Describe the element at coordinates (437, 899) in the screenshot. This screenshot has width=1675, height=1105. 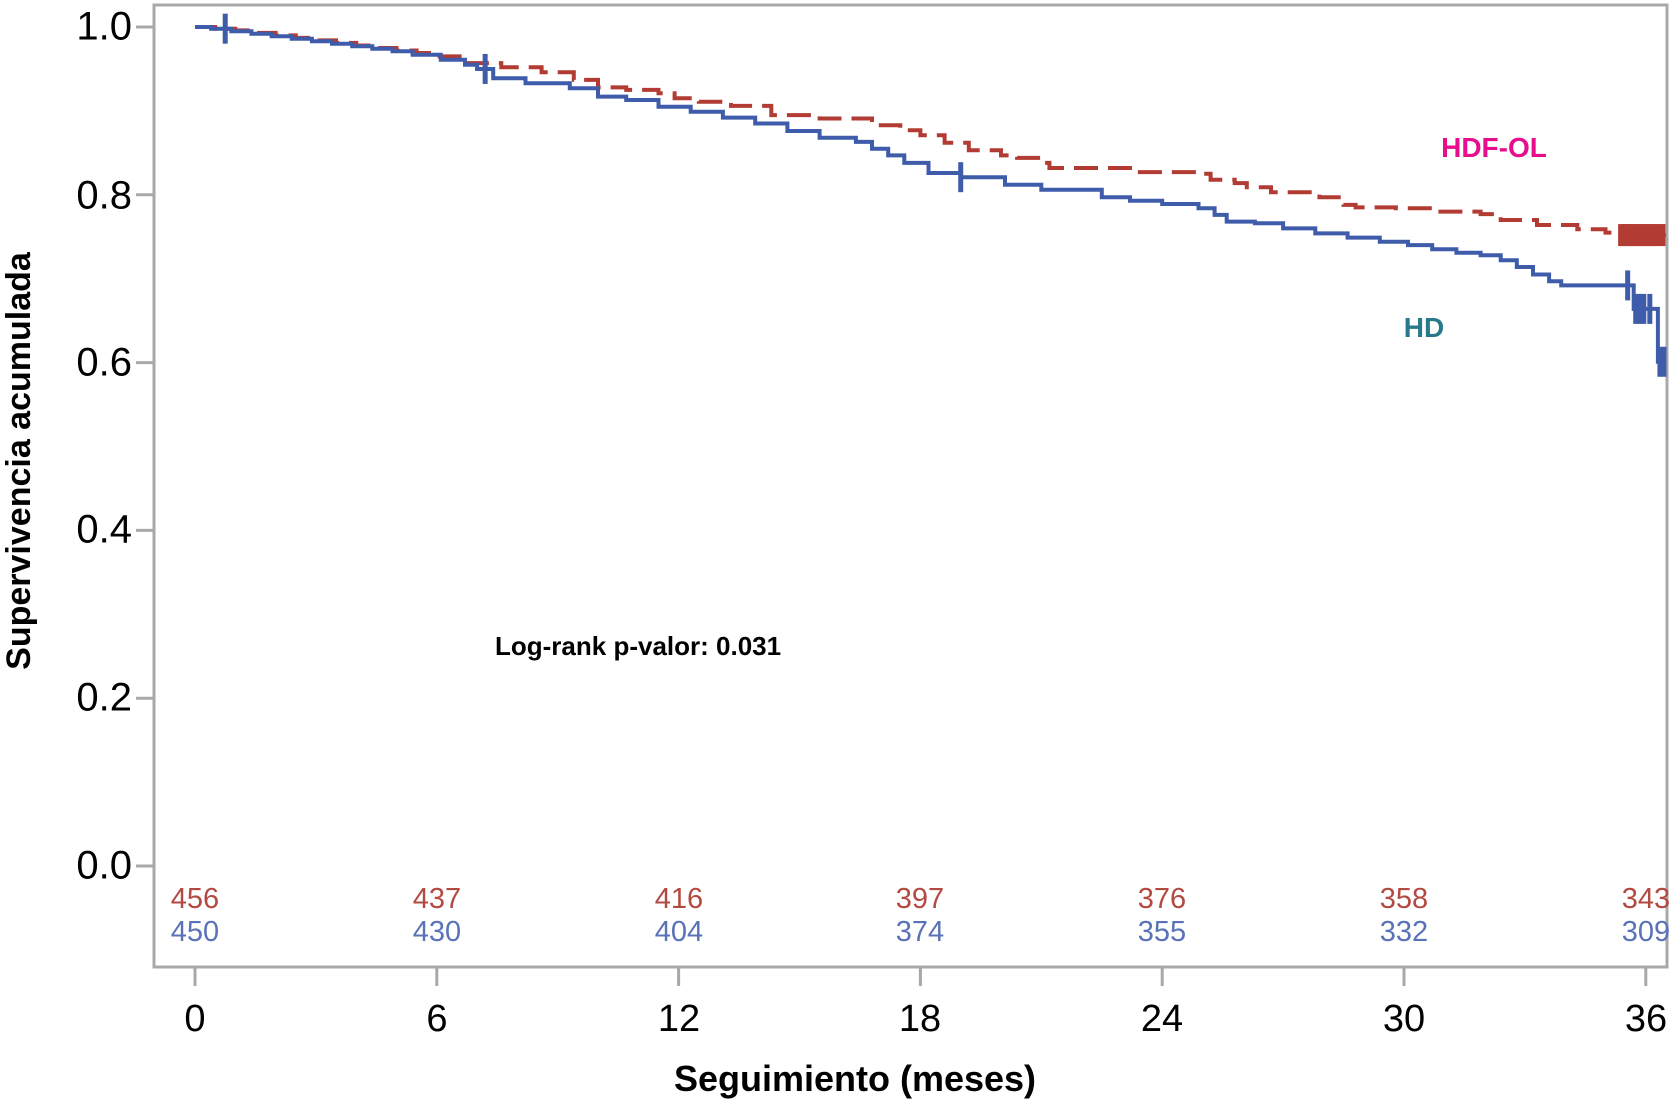
I see `at-risk-hdfol-6: 437` at that location.